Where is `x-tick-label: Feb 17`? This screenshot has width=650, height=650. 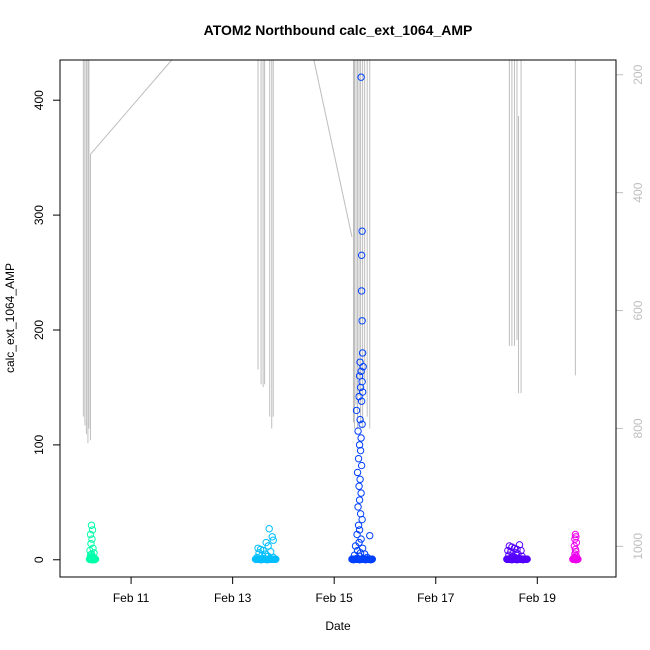
x-tick-label: Feb 17 is located at coordinates (436, 598).